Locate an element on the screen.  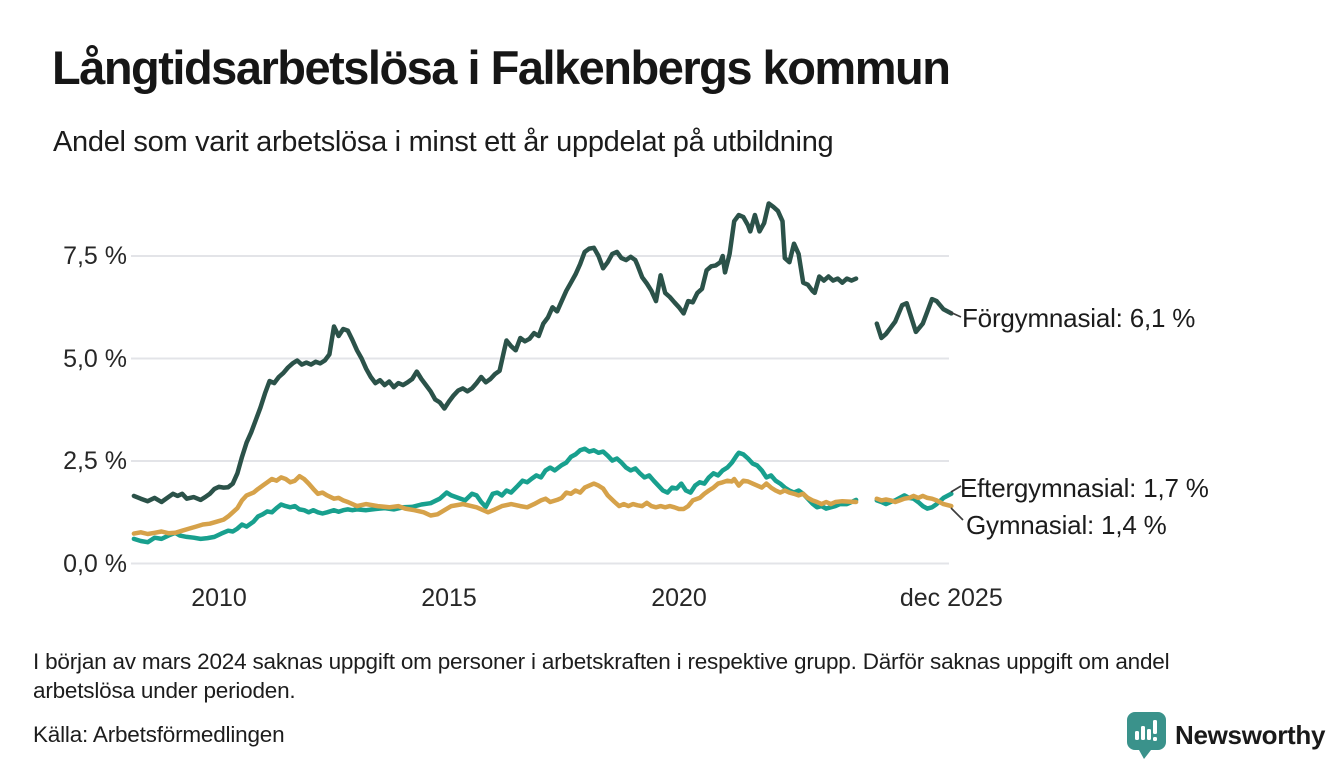
connector-gymnasial is located at coordinates (957, 514).